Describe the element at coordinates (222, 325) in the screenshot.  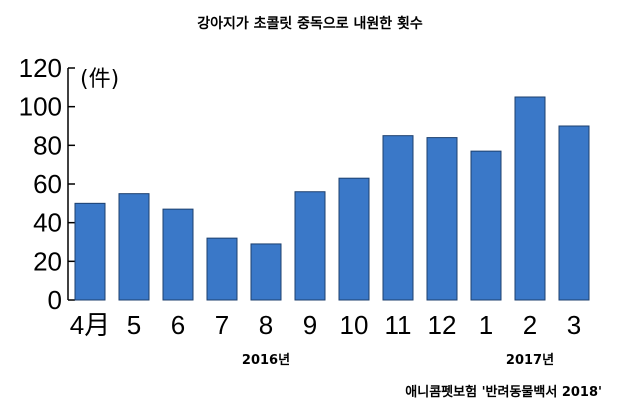
I see `x-tick-label: 7` at that location.